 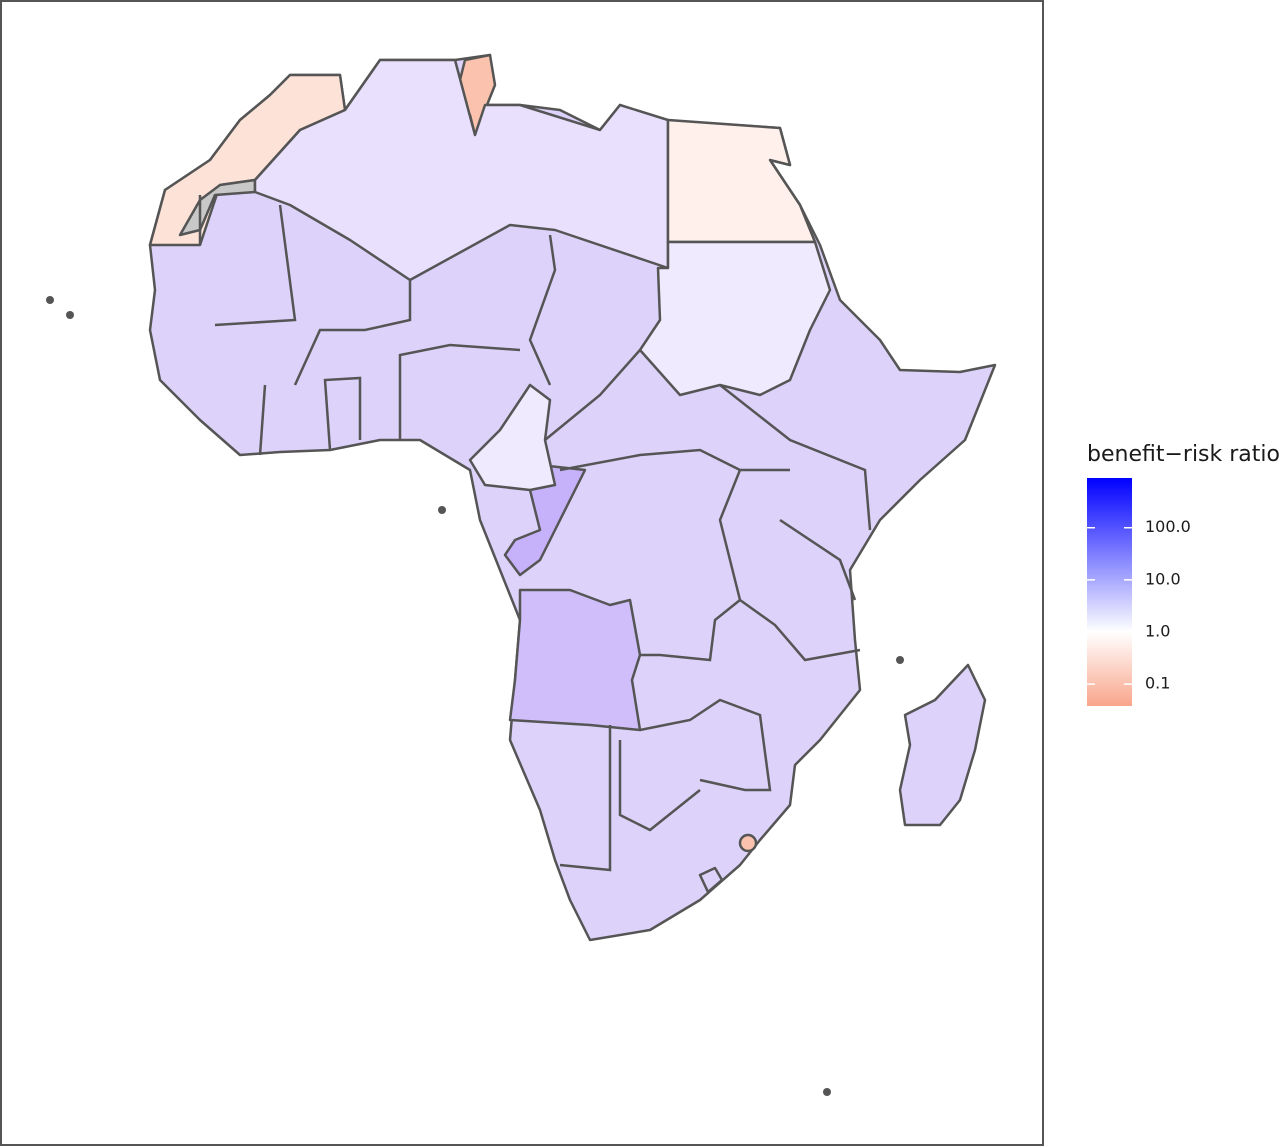 I want to click on colorbar-tick-label: 1.0, so click(x=1157, y=630).